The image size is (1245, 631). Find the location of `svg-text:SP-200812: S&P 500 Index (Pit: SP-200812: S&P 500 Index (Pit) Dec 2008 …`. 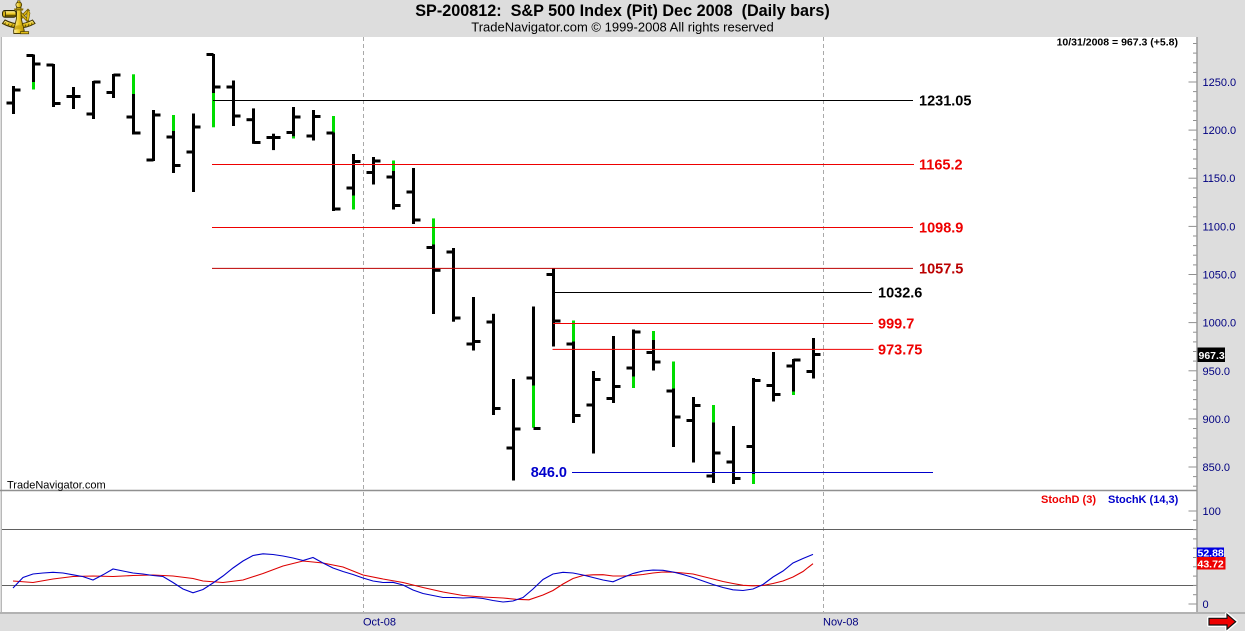

svg-text:SP-200812: S&P 500 Index (Pit: SP-200812: S&P 500 Index (Pit) Dec 2008 … is located at coordinates (622, 11).